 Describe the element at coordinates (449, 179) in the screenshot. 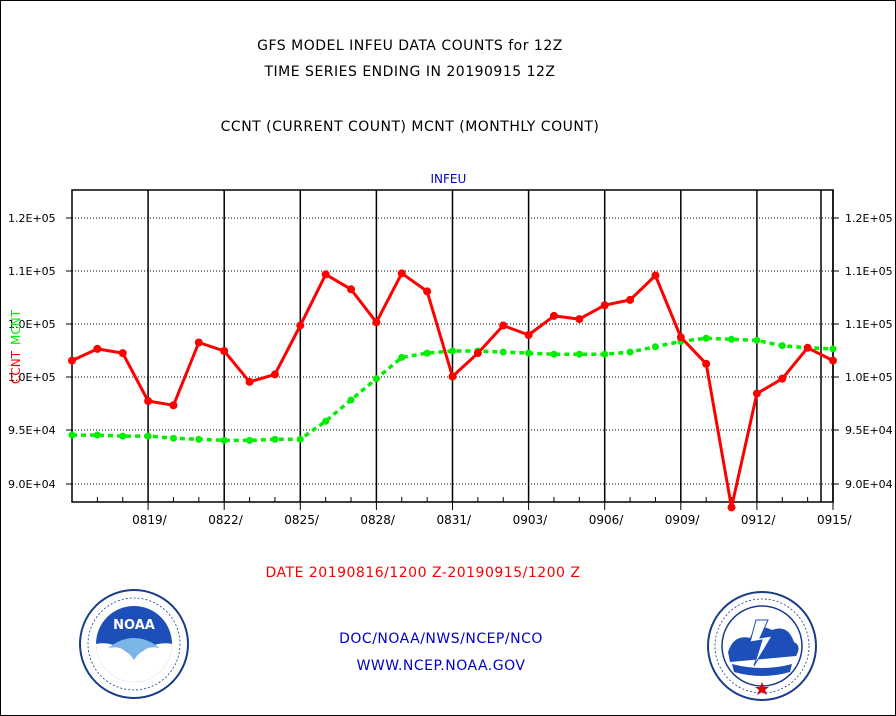

I see `plot-title: INFEU` at that location.